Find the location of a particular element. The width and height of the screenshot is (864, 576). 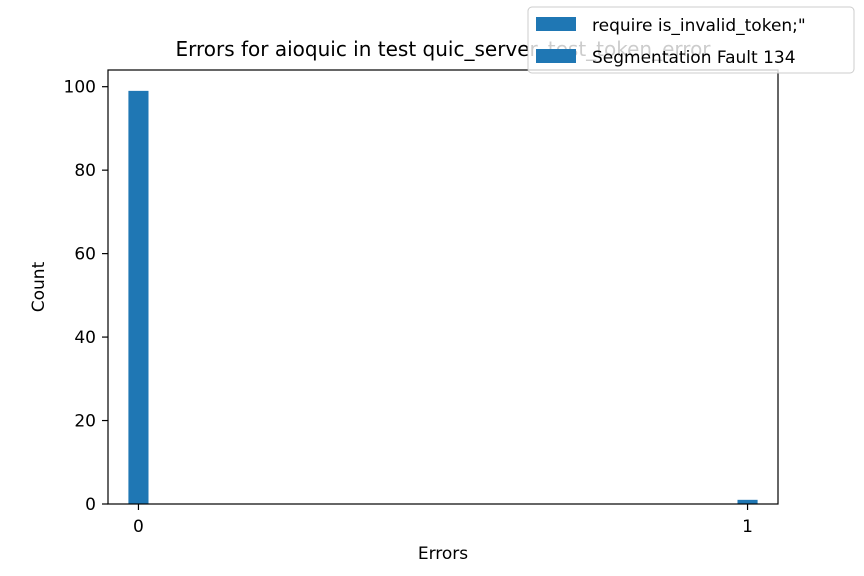

y-tick-label: 80 is located at coordinates (85, 171).